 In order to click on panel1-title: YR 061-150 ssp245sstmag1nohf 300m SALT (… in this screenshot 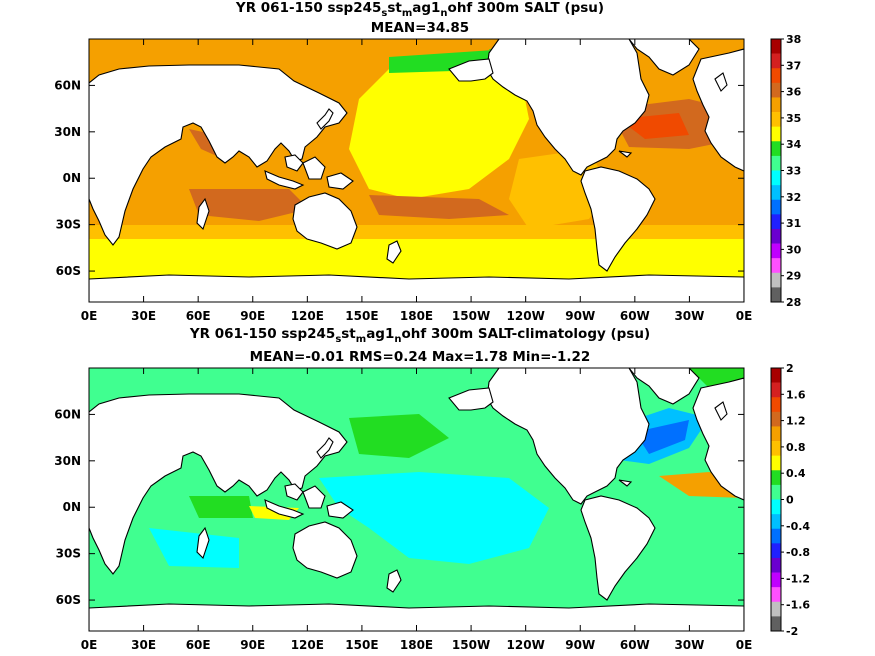, I will do `click(419, 9)`.